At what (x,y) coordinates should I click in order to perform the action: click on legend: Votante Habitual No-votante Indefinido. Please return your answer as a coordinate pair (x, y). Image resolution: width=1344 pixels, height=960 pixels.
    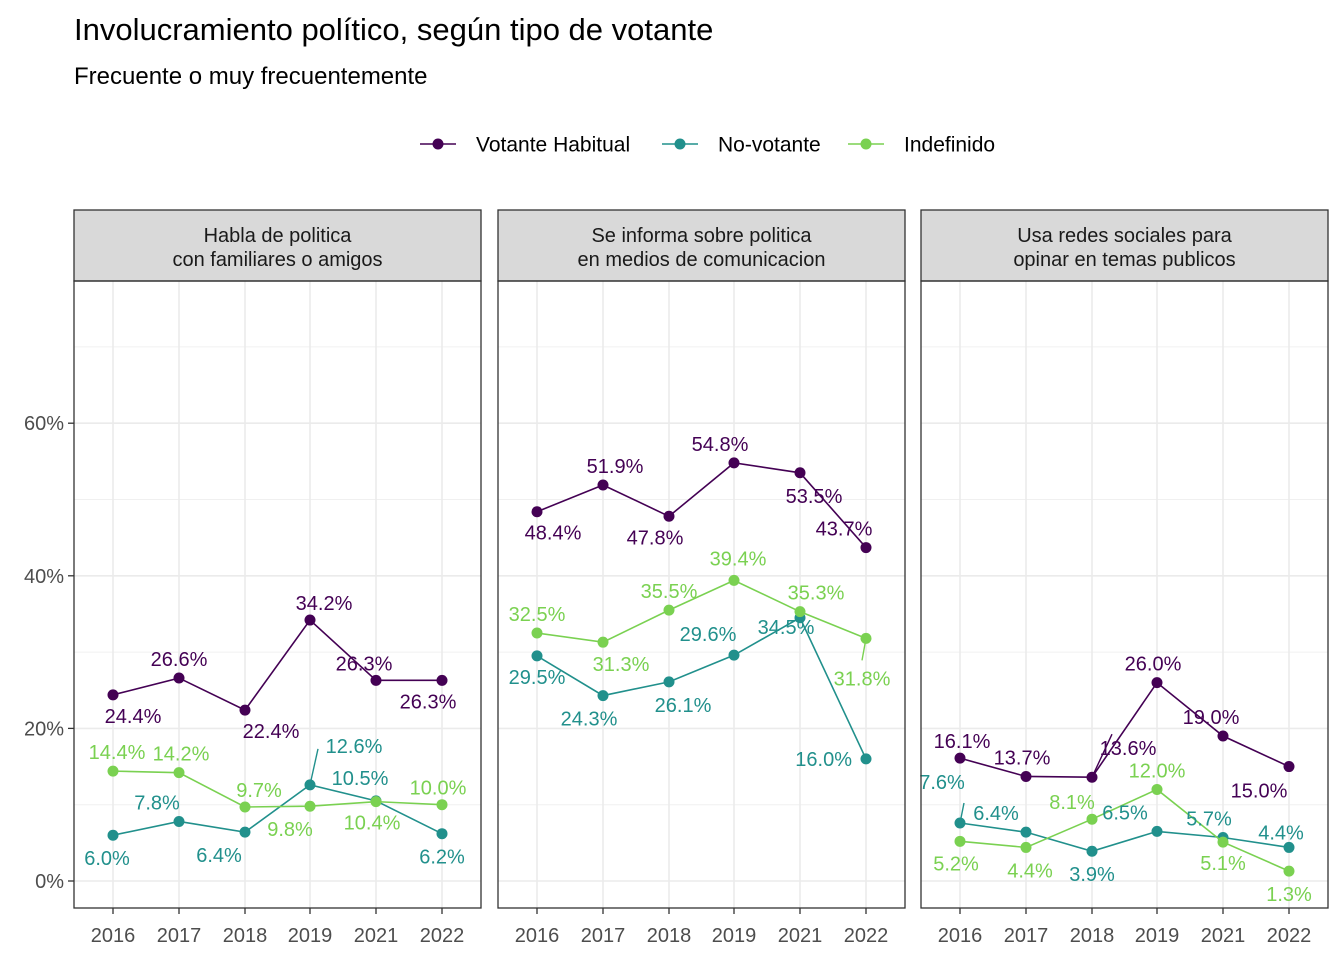
    Looking at the image, I should click on (707, 145).